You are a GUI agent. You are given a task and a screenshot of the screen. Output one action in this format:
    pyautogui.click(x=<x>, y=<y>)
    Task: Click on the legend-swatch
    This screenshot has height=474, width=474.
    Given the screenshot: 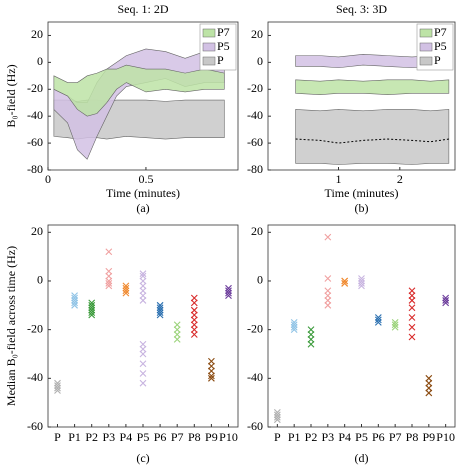 What is the action you would take?
    pyautogui.click(x=426, y=33)
    